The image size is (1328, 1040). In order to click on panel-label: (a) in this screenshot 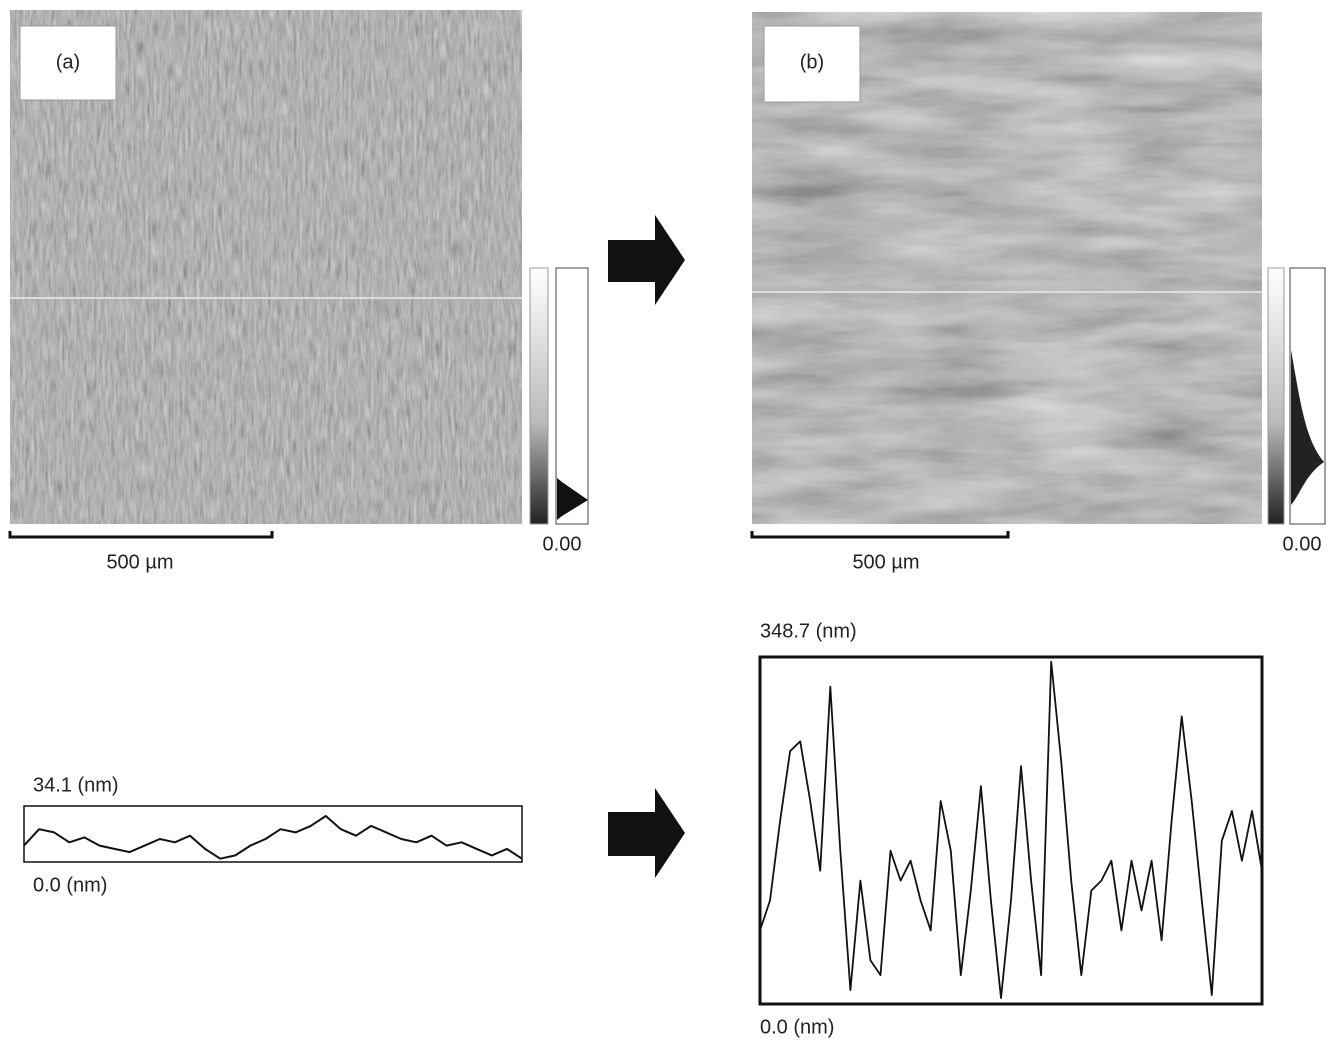, I will do `click(68, 62)`.